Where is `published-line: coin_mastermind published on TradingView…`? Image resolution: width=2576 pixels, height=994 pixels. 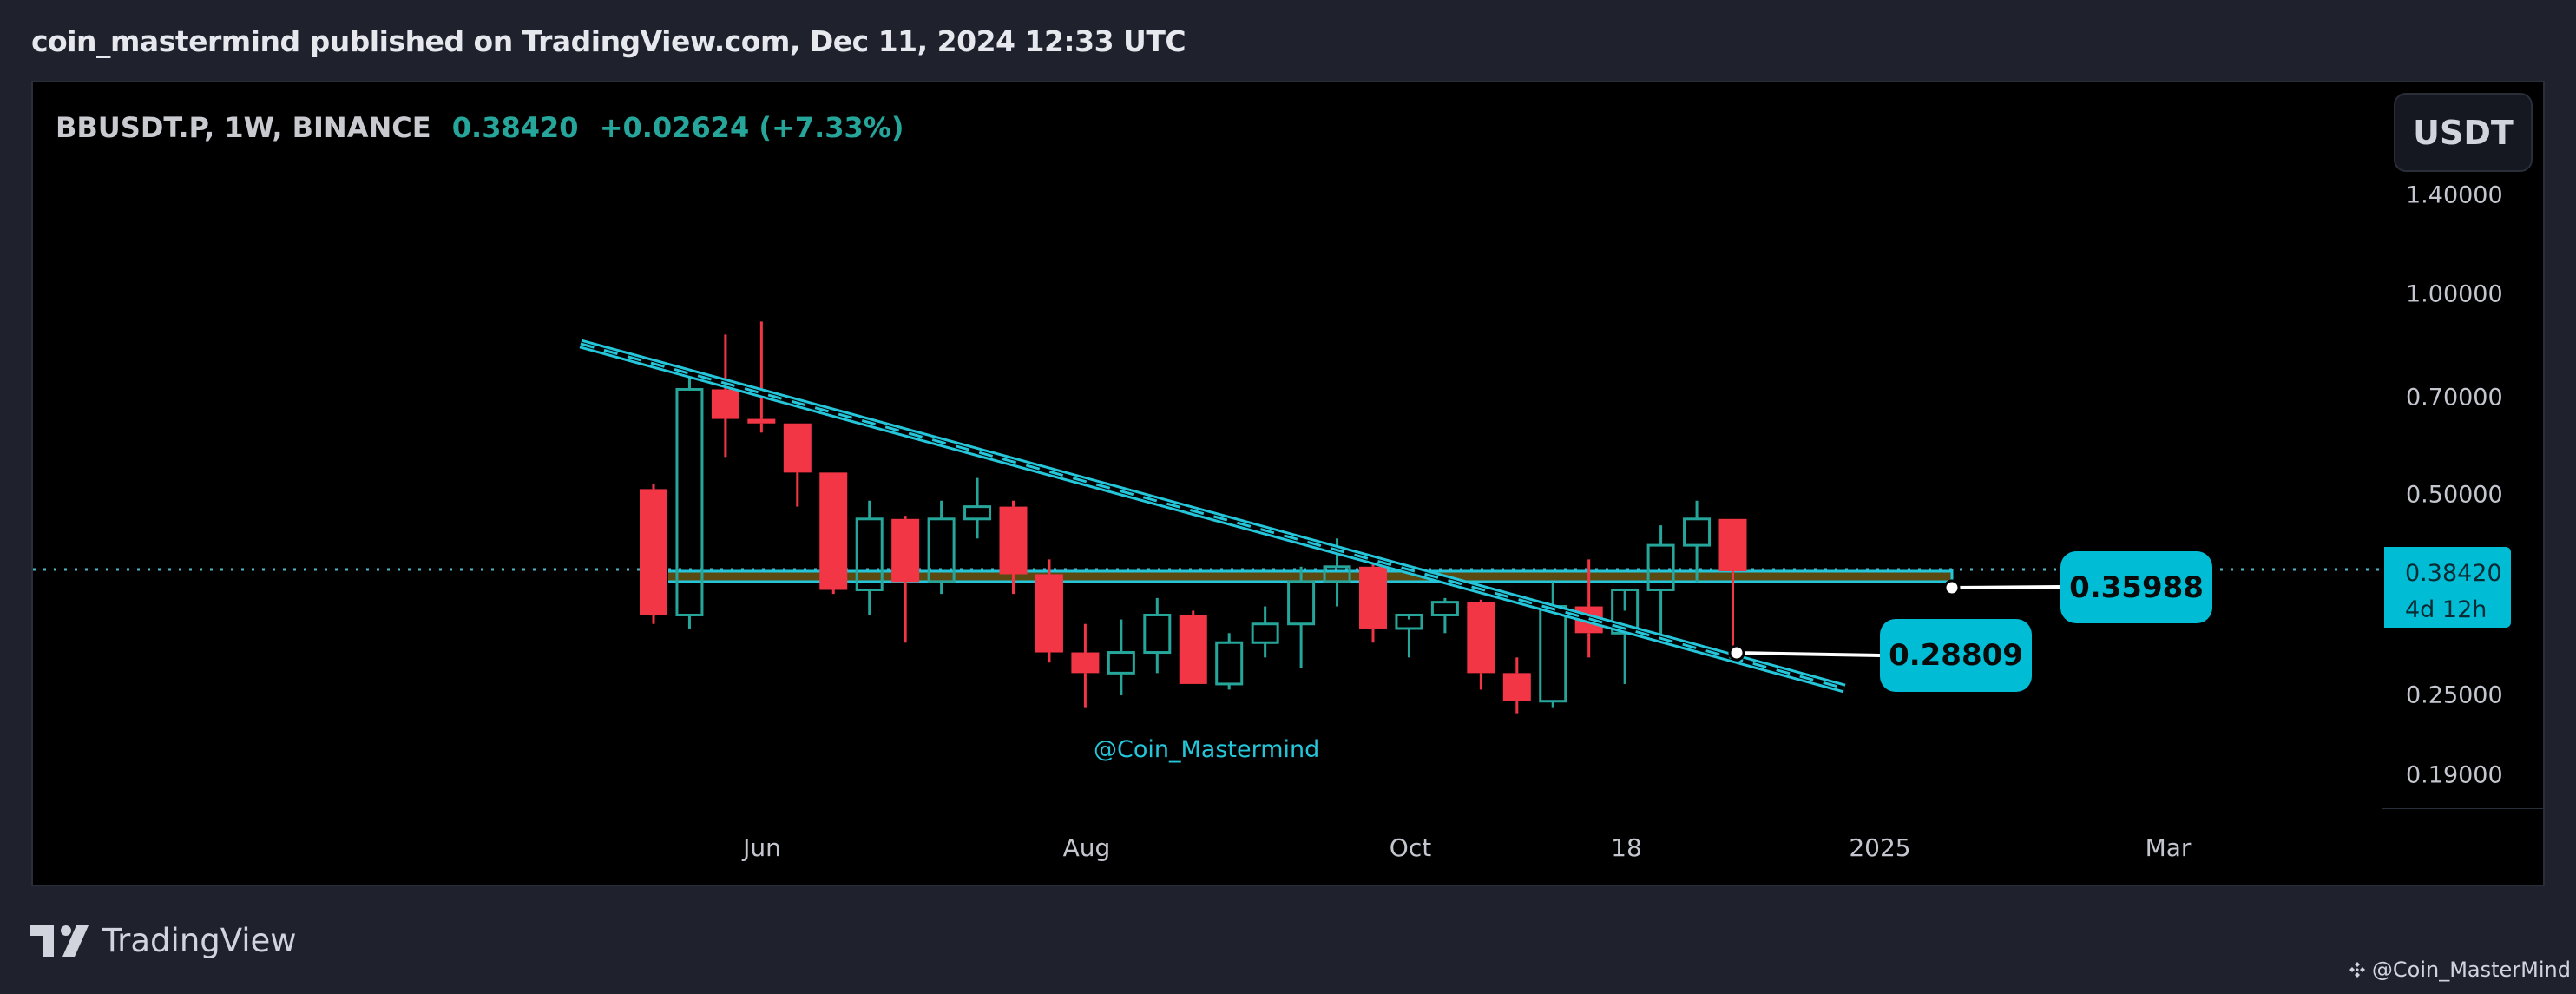
published-line: coin_mastermind published on TradingView… is located at coordinates (608, 41).